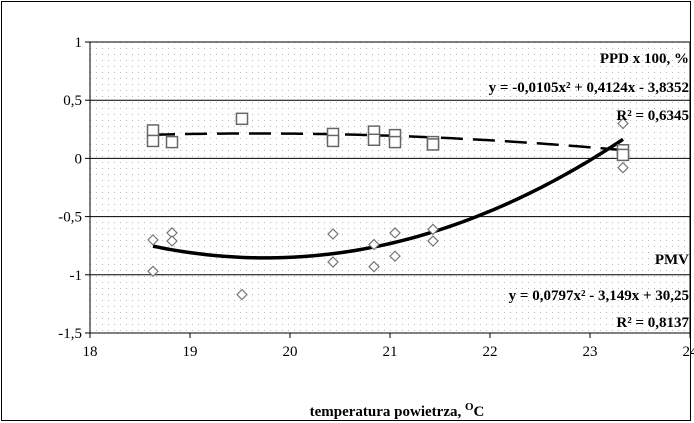  What do you see at coordinates (79, 159) in the screenshot?
I see `y-tick-label: 0` at bounding box center [79, 159].